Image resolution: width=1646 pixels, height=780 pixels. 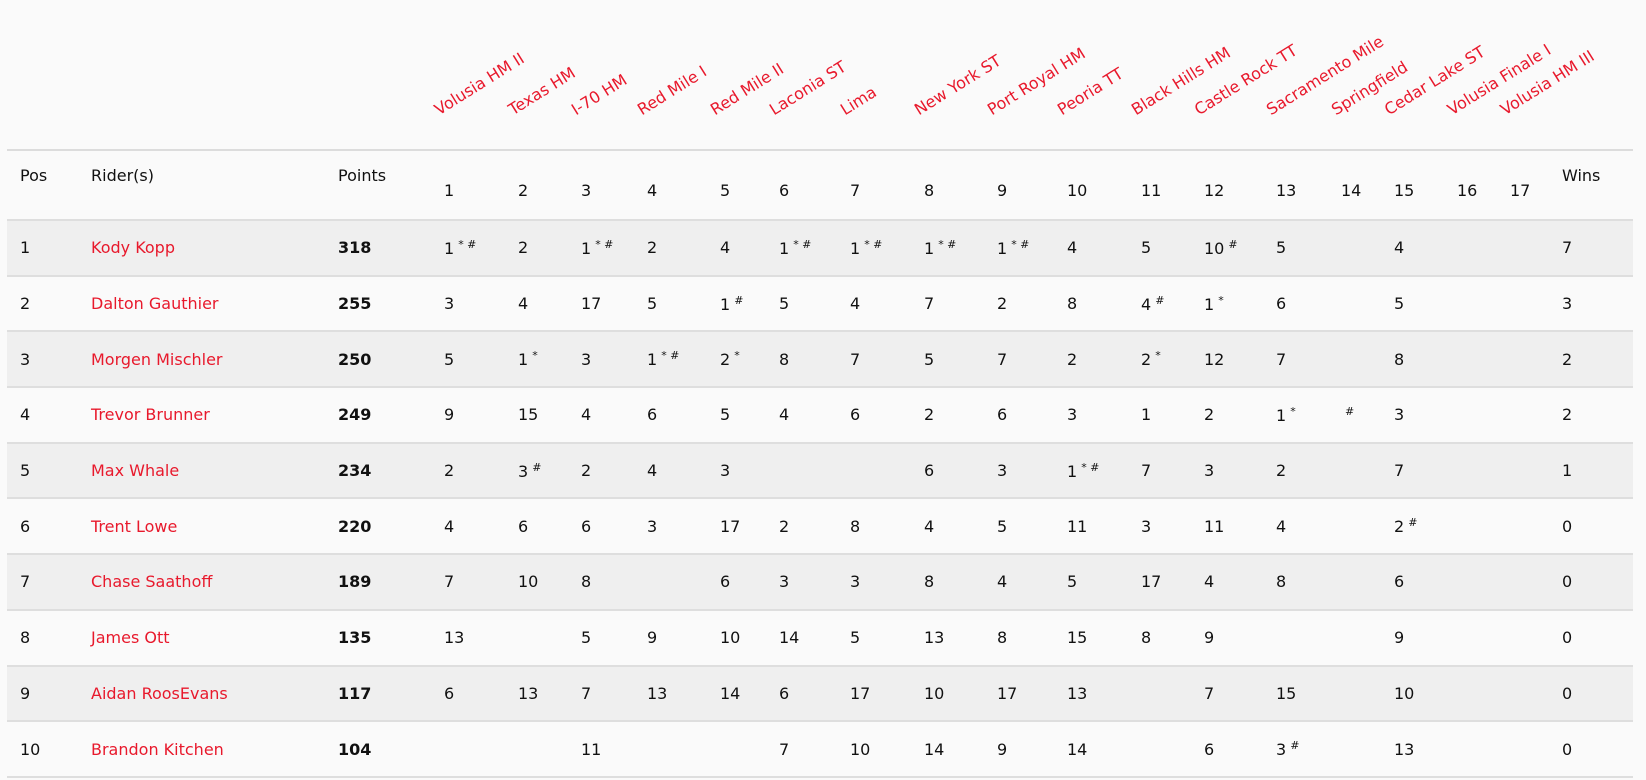 I want to click on pos-cell: 3, so click(x=25, y=359).